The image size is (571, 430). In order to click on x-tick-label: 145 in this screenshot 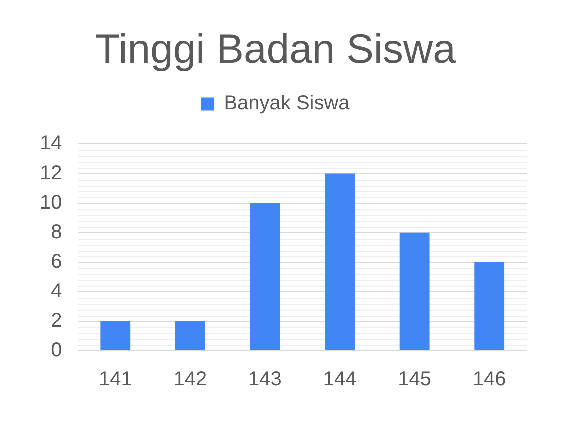, I will do `click(415, 379)`.